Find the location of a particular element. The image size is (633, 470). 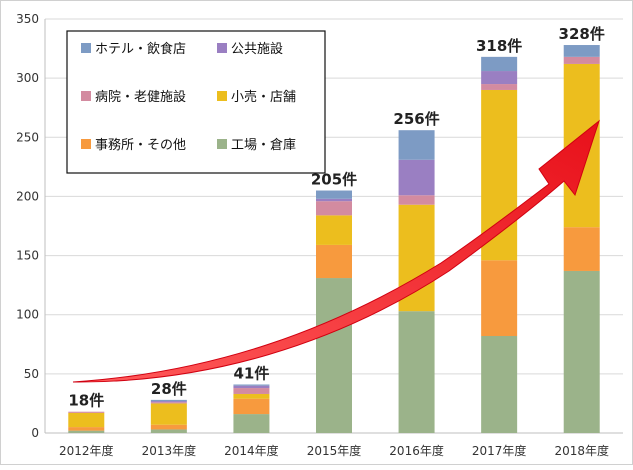

legend-label: 小売・店舗 is located at coordinates (263, 97).